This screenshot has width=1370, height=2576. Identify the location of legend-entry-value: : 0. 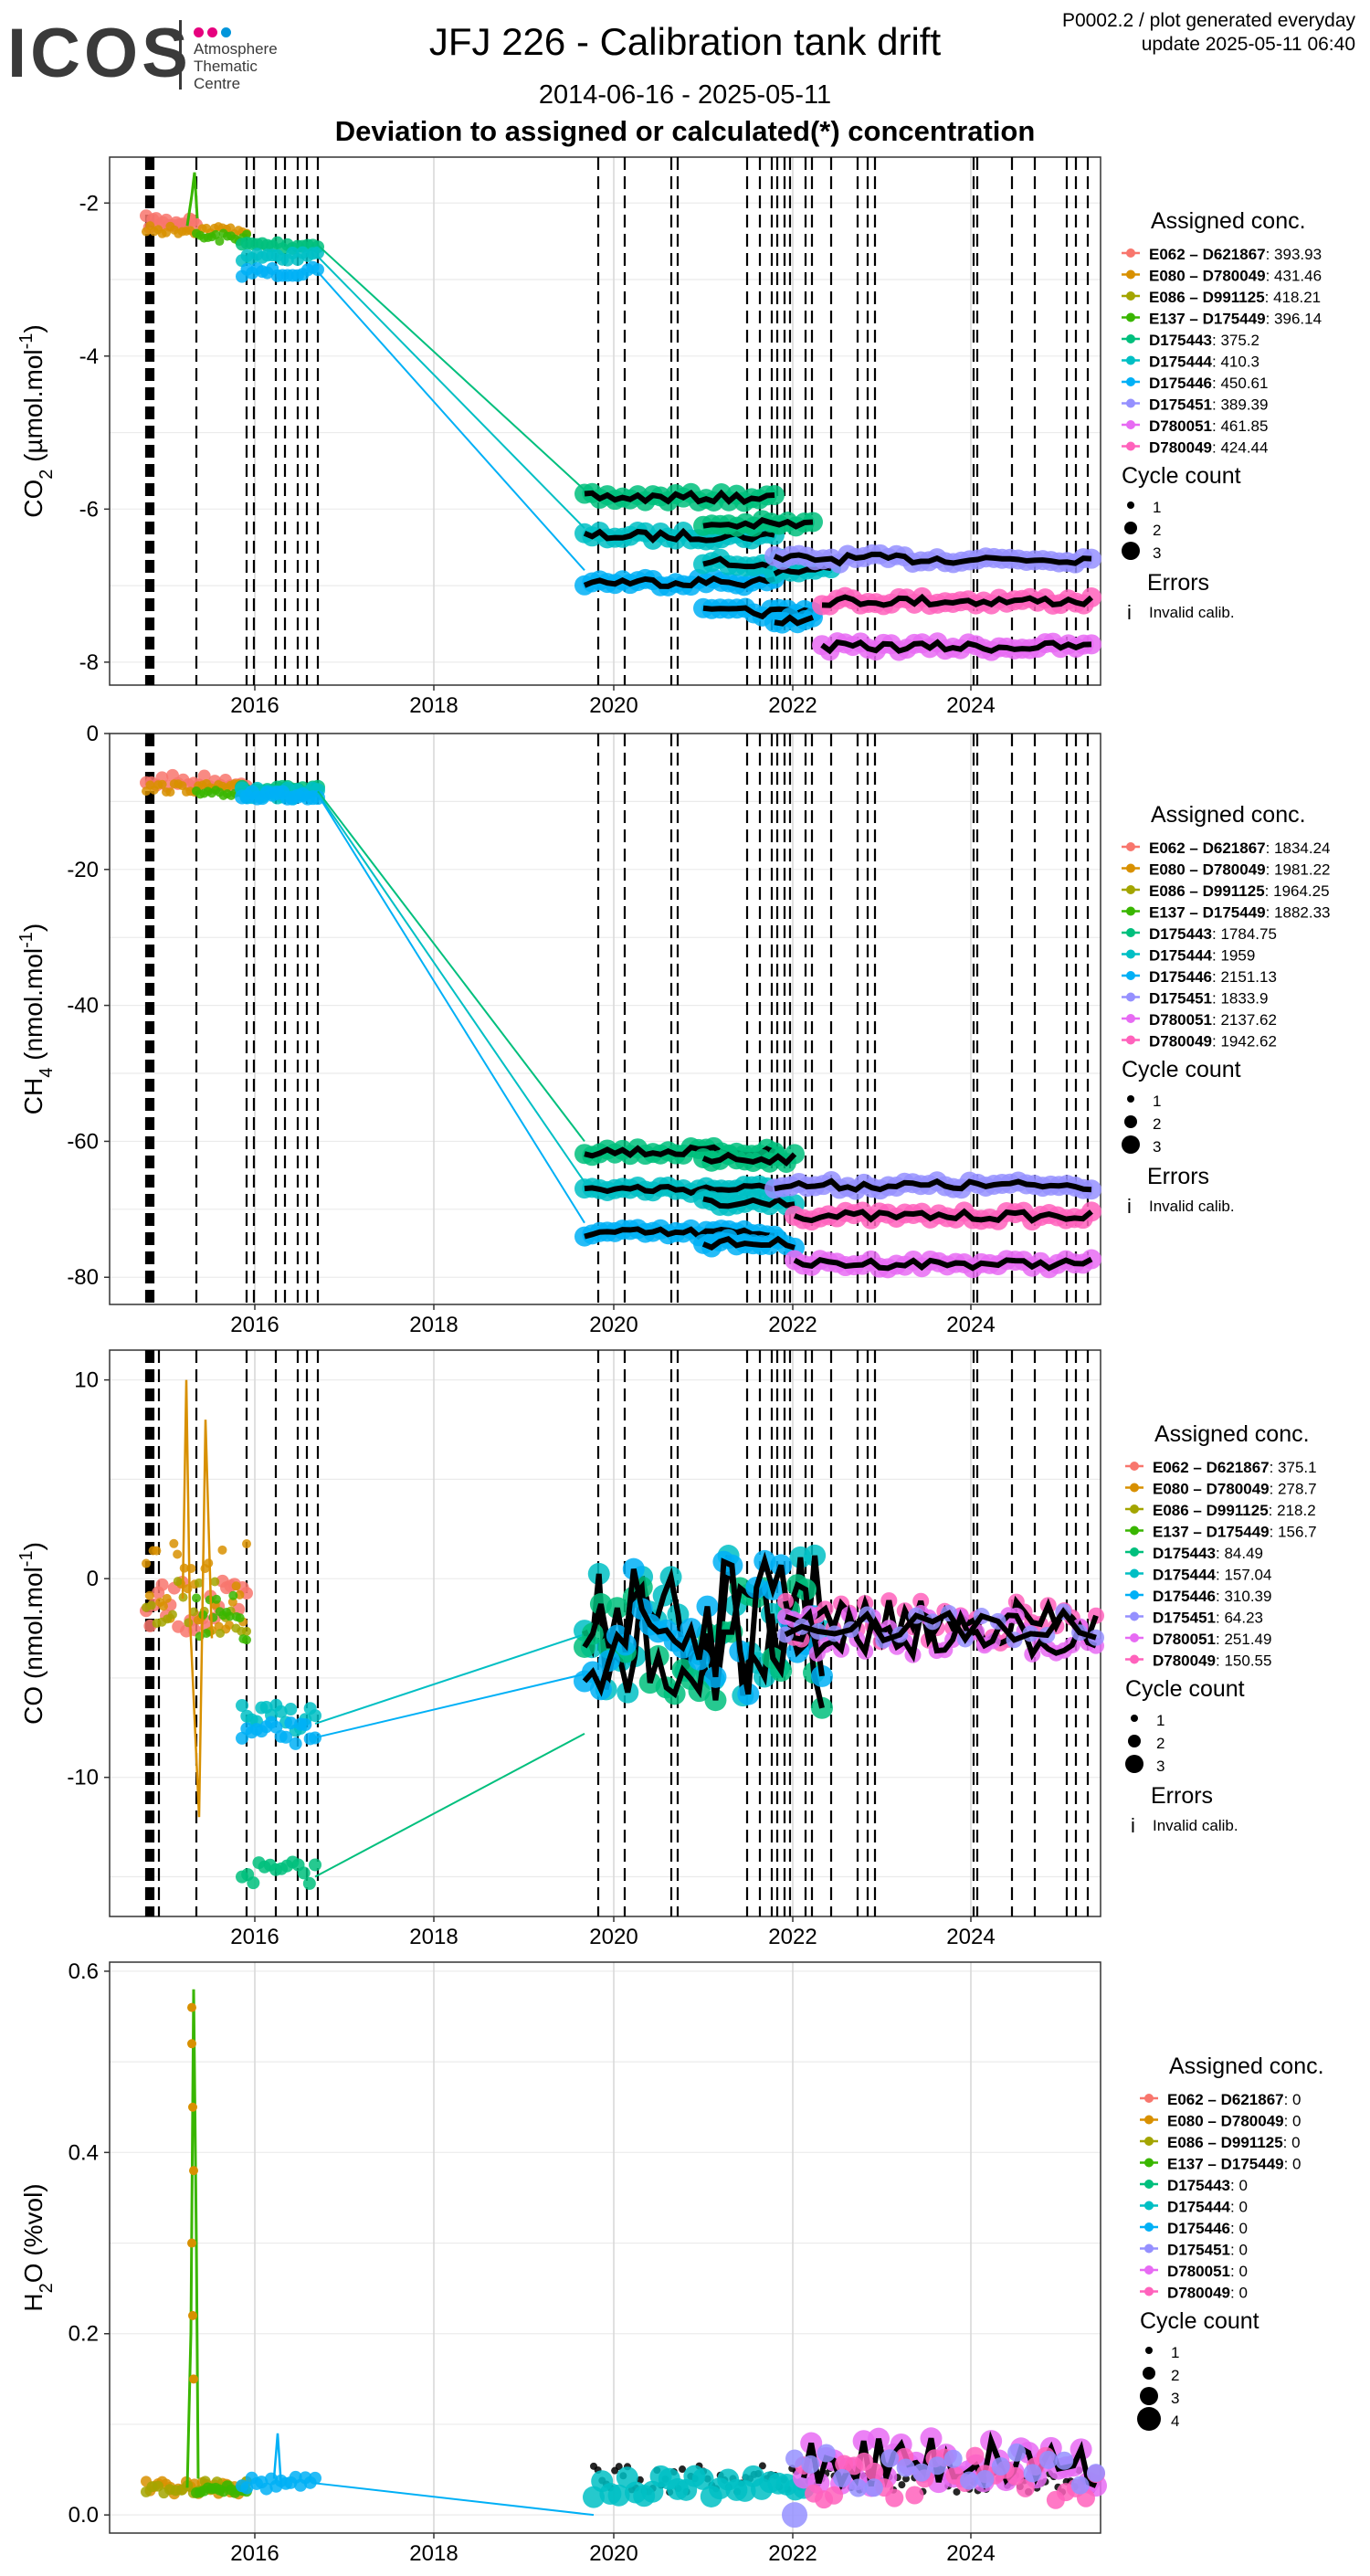
(1293, 2121).